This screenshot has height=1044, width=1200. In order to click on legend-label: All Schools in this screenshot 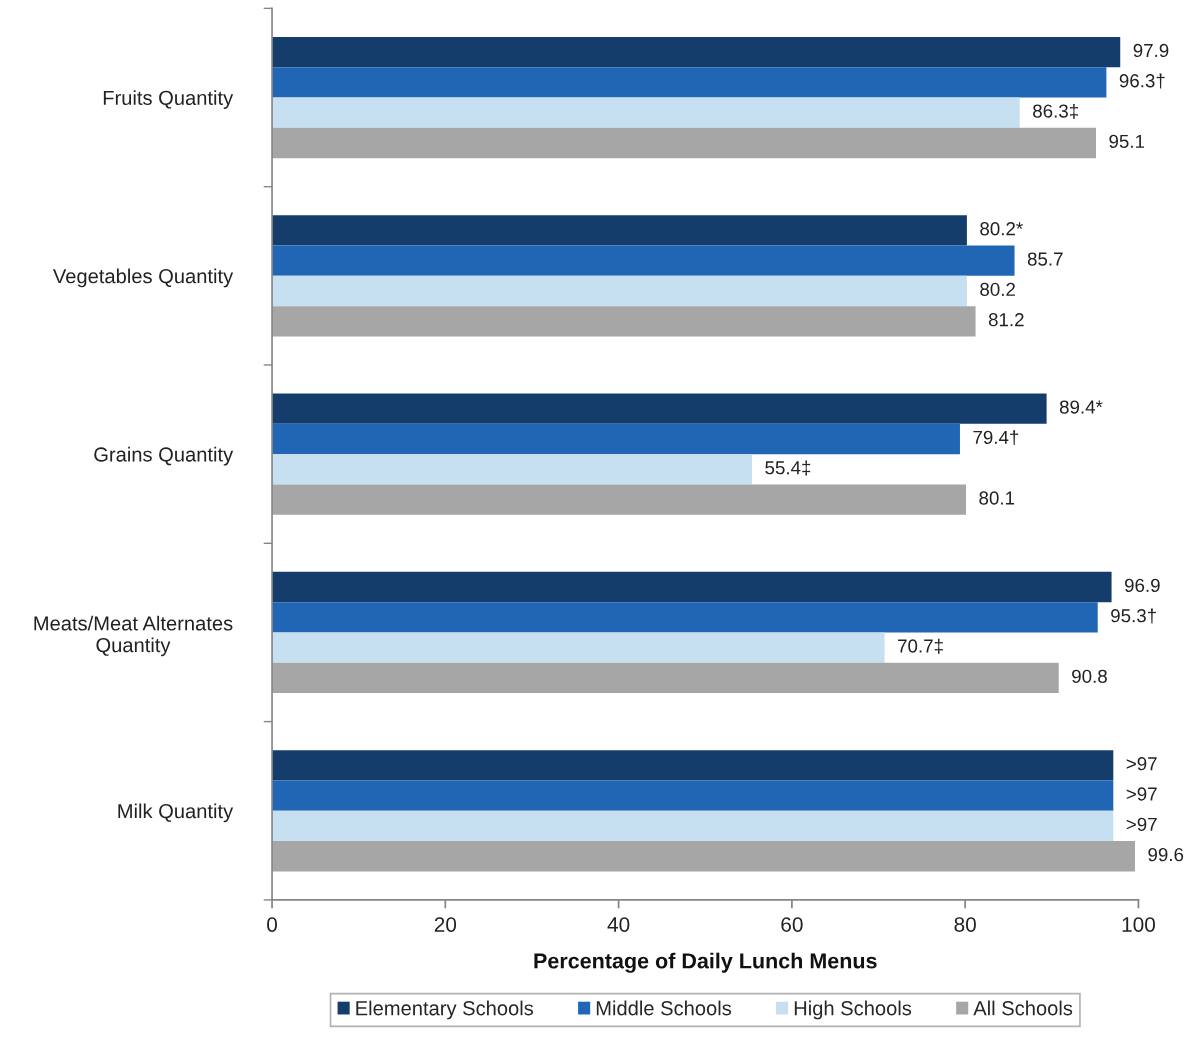, I will do `click(1023, 1008)`.